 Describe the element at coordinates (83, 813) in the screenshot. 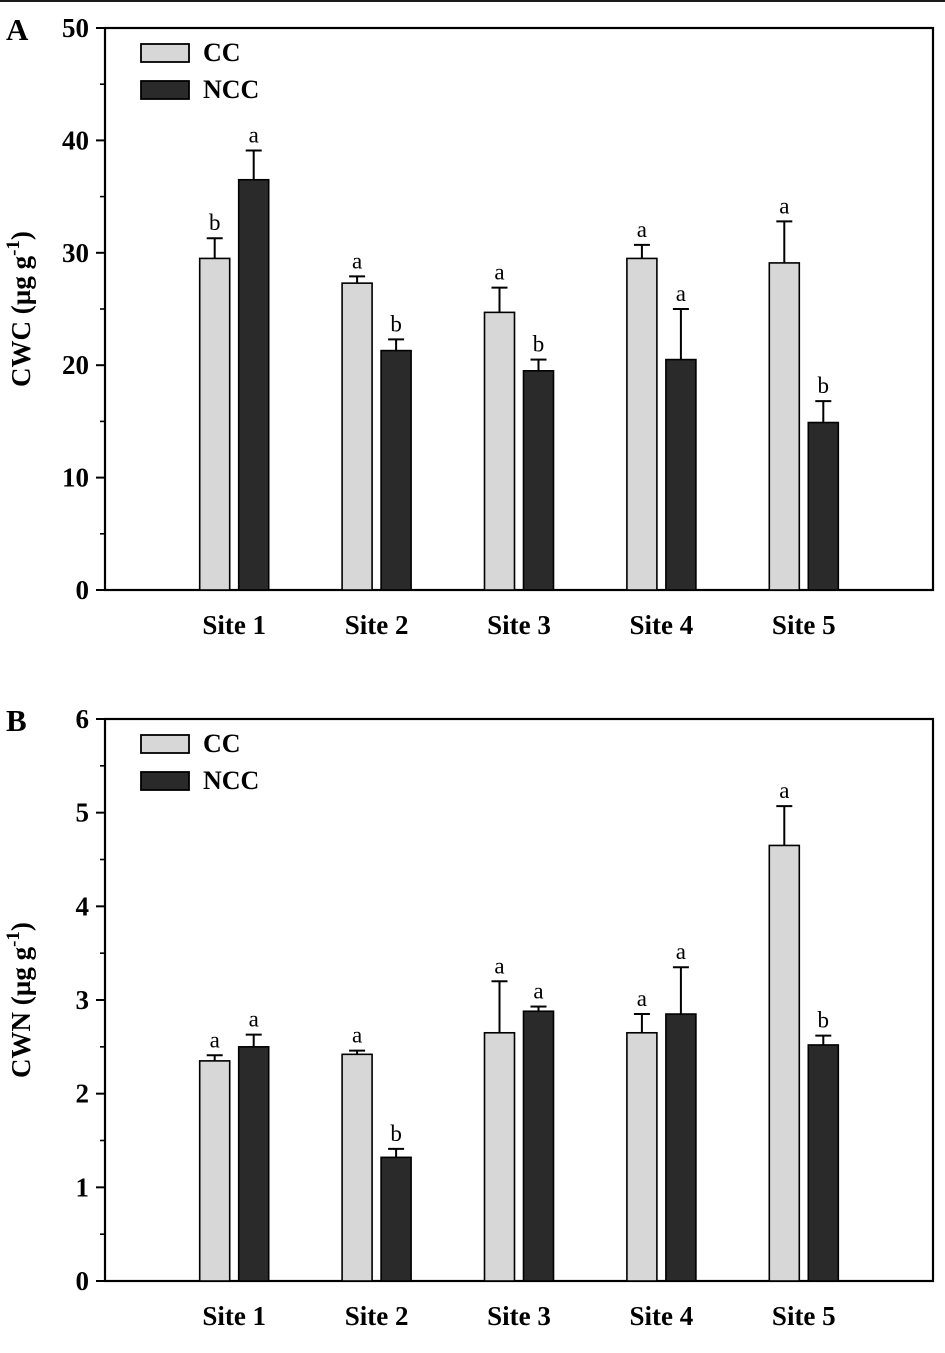

I see `y-tick-label: 5` at that location.